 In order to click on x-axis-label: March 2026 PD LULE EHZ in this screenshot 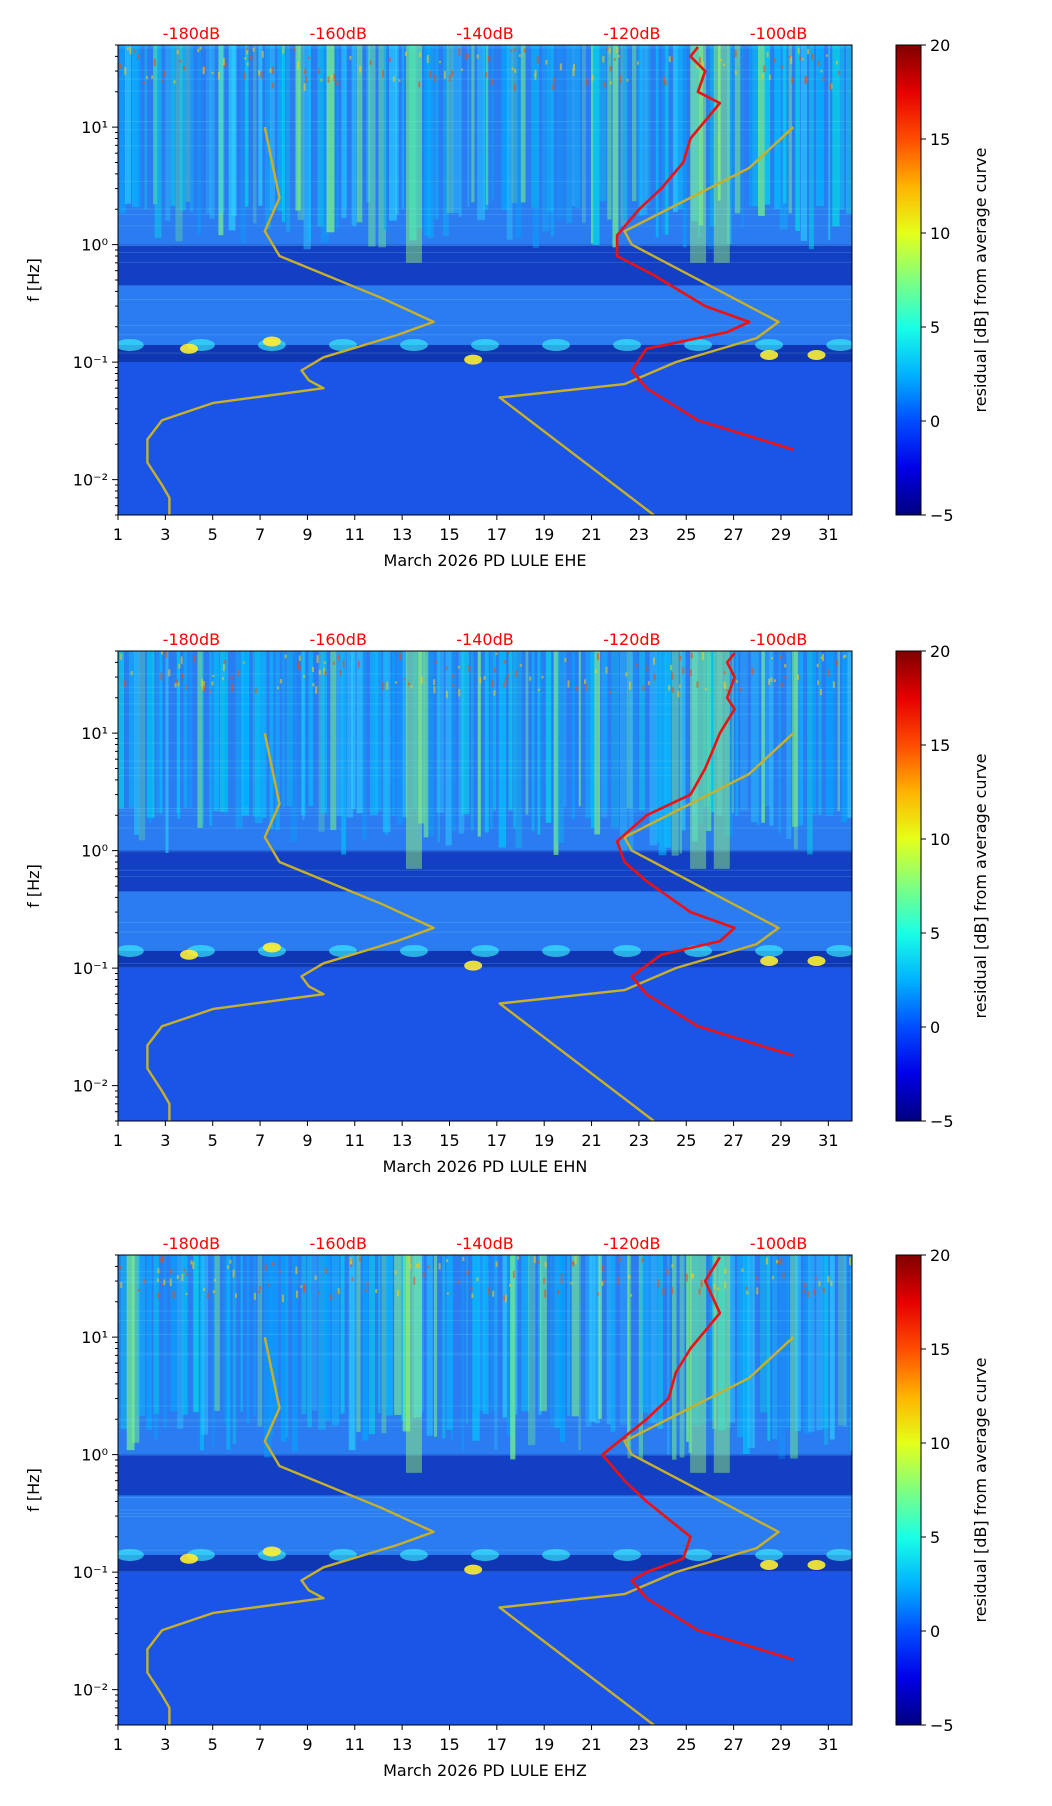, I will do `click(485, 1770)`.